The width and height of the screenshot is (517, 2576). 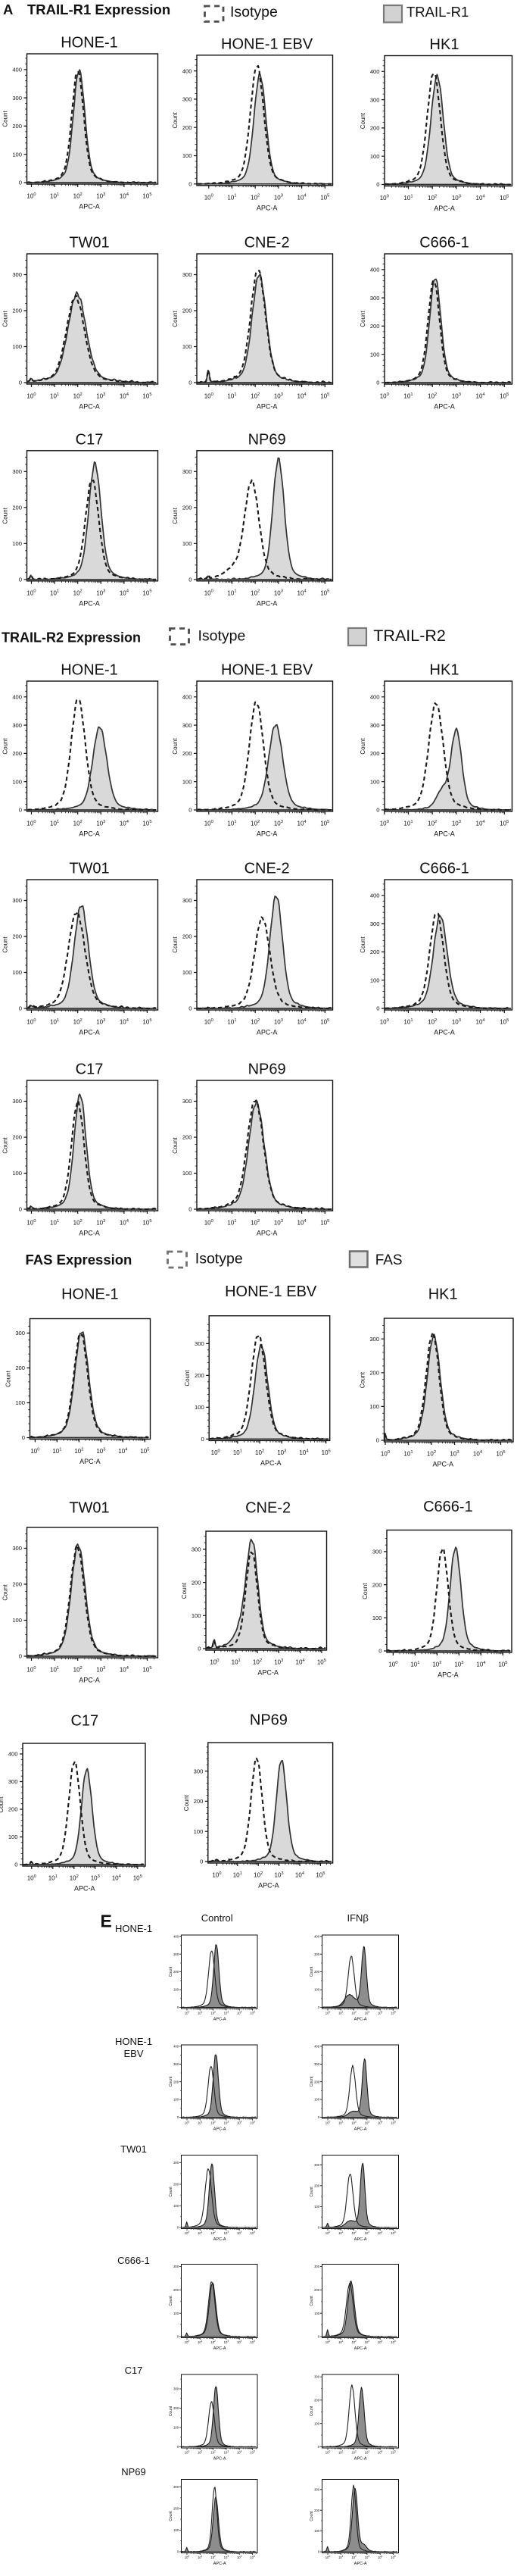 I want to click on svg-text: TW01, so click(x=89, y=869).